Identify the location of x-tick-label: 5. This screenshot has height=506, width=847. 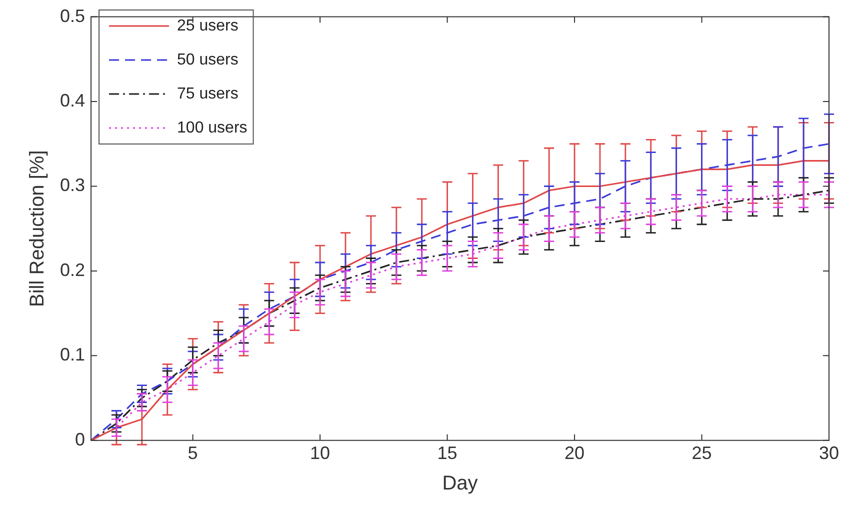
(193, 453).